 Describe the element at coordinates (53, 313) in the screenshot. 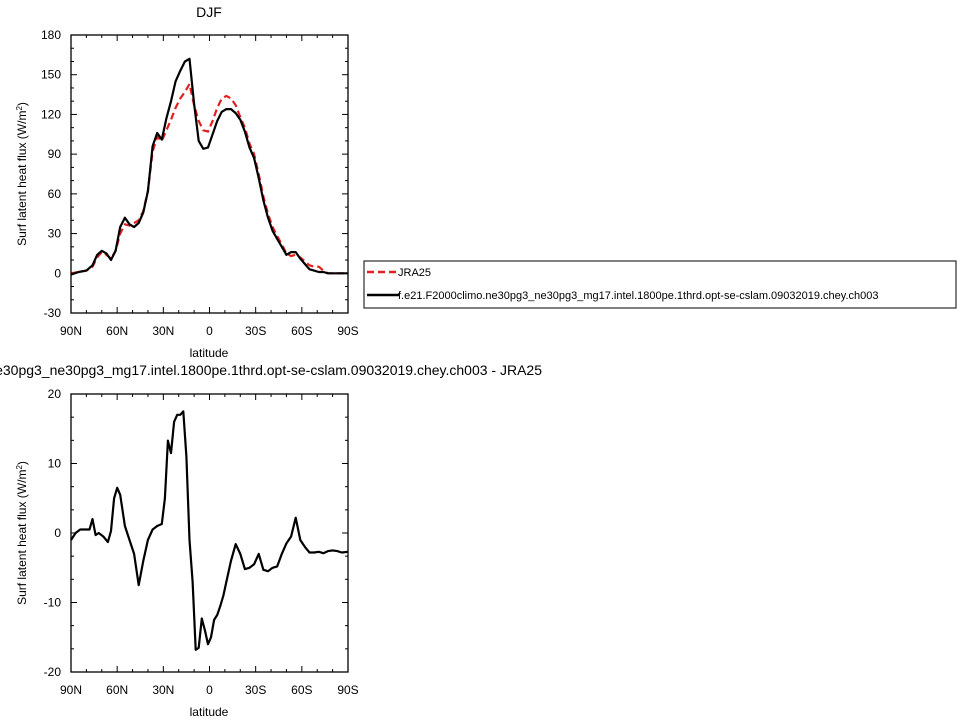

I see `top-ytick-label: -30` at that location.